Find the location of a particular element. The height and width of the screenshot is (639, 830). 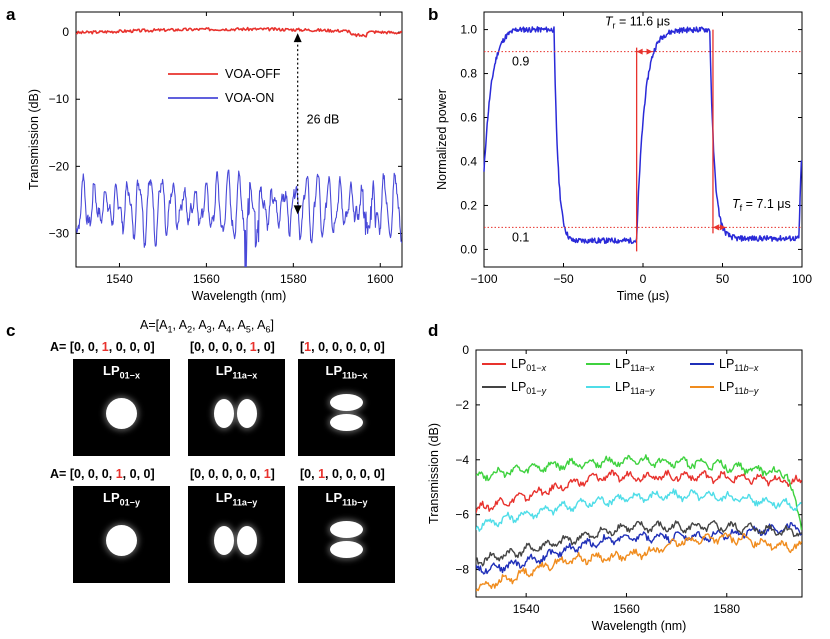

mode-image-6: LP11b−y is located at coordinates (346, 534).